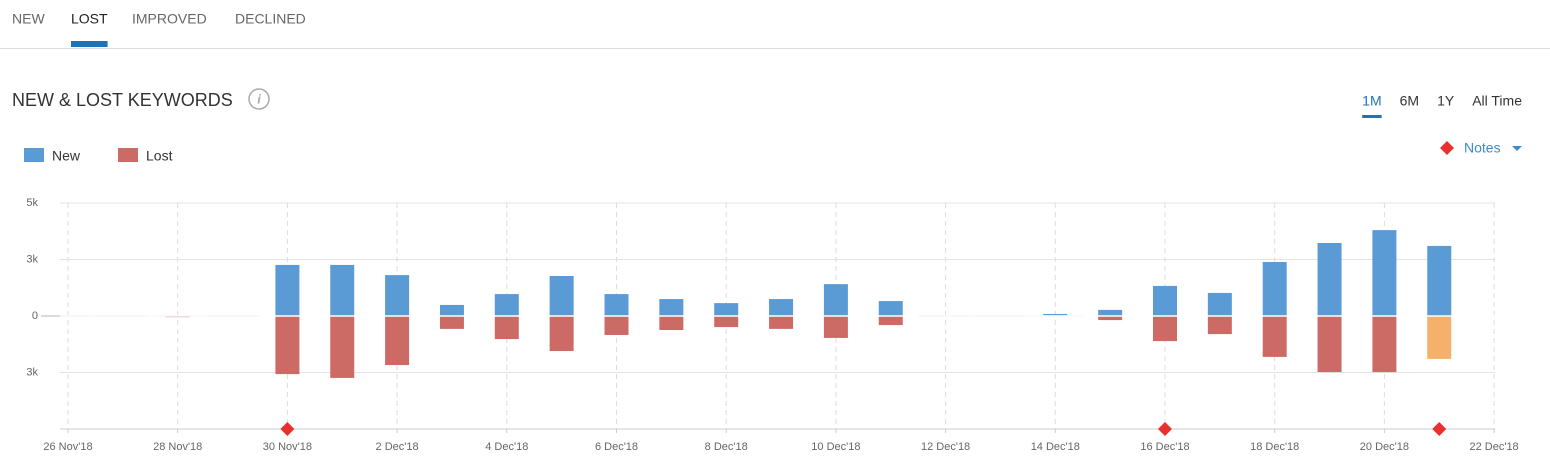 The height and width of the screenshot is (473, 1550). I want to click on x-tick-label: 22 Dec'18, so click(1493, 447).